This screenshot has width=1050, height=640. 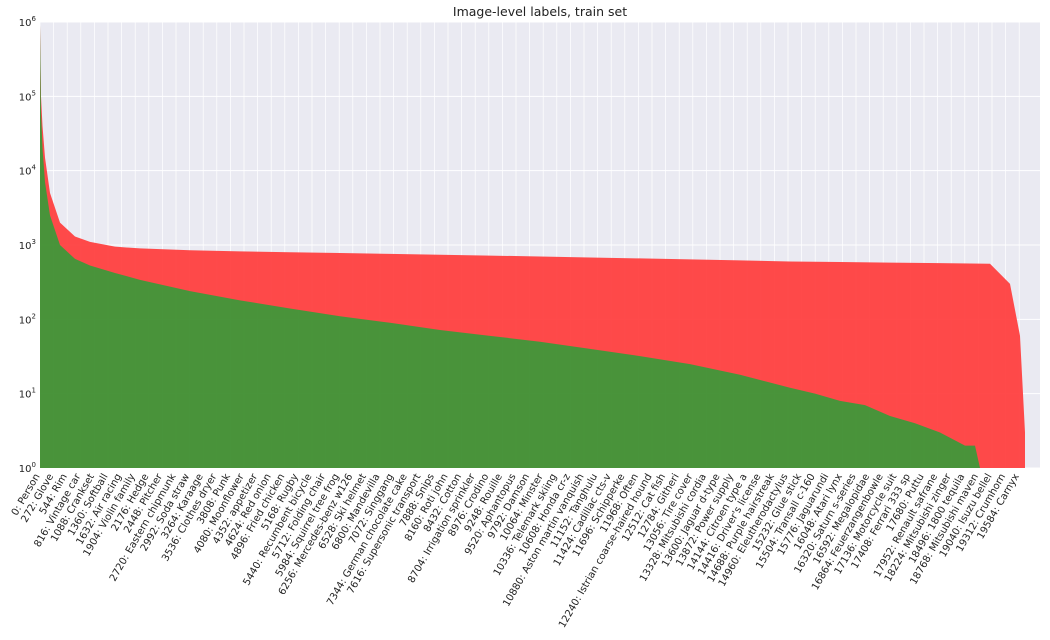 I want to click on y-tick-label: 10⁴, so click(x=28, y=171).